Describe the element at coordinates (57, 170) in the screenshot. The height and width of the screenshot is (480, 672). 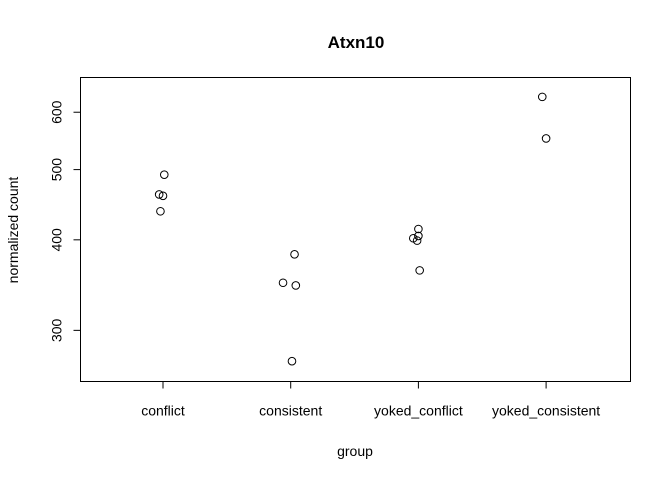
I see `y-tick-label: 500` at that location.